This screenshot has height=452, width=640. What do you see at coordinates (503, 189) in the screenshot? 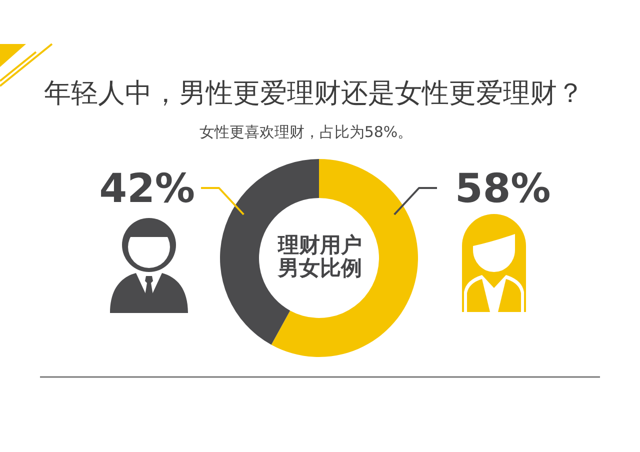
I see `data-label: 58%` at bounding box center [503, 189].